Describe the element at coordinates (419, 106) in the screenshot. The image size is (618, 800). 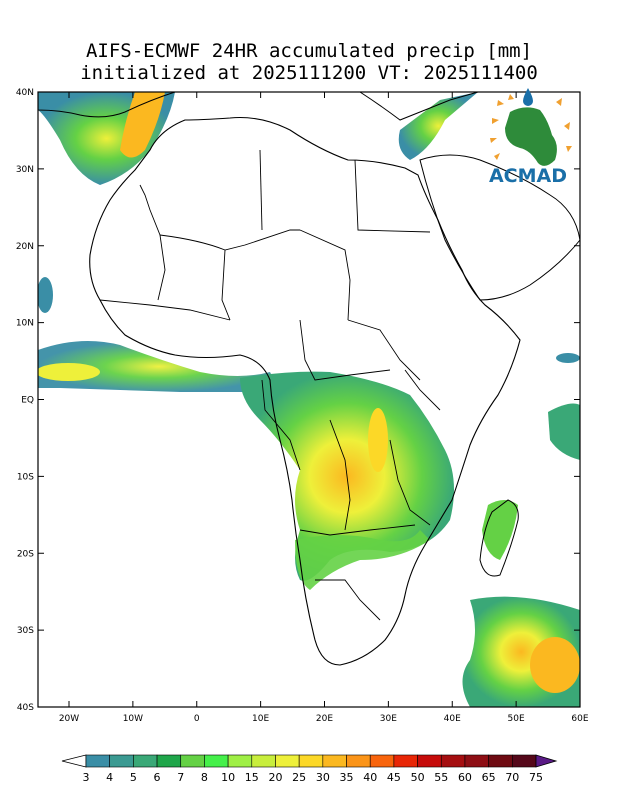
I see `turkey-coastline` at that location.